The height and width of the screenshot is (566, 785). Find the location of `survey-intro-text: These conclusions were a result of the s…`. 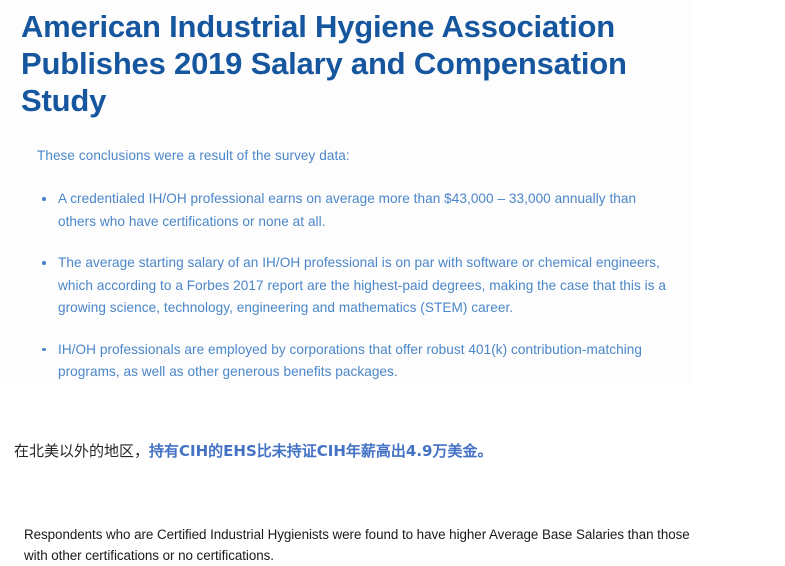

survey-intro-text: These conclusions were a result of the s… is located at coordinates (193, 155).